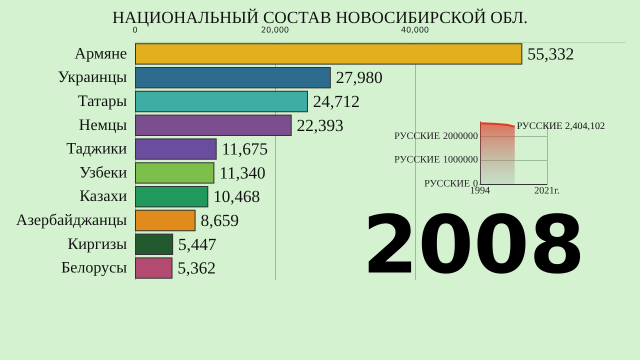 The width and height of the screenshot is (640, 360). Describe the element at coordinates (97, 149) in the screenshot. I see `y-tick-label: Таджики` at that location.